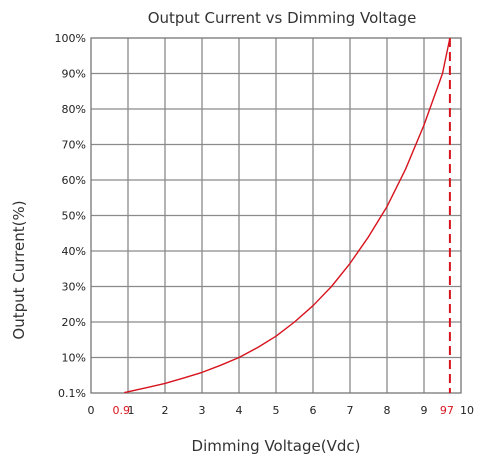 The image size is (478, 462). I want to click on x-marker-tick-label: 0.9, so click(122, 410).